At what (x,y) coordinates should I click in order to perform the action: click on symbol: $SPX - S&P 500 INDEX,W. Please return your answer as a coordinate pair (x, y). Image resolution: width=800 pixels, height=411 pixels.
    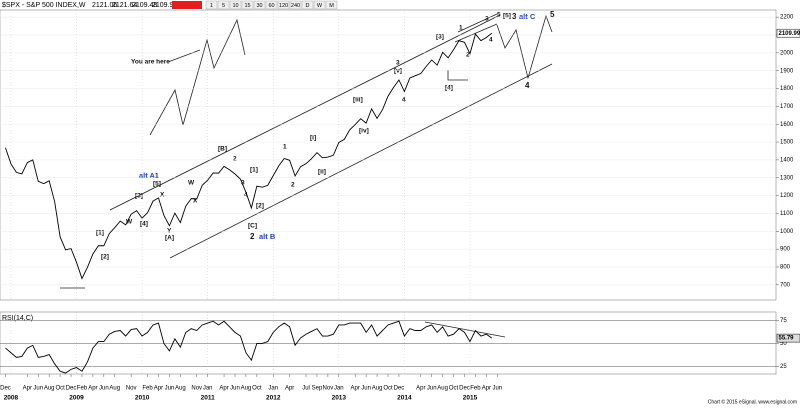
    Looking at the image, I should click on (44, 5).